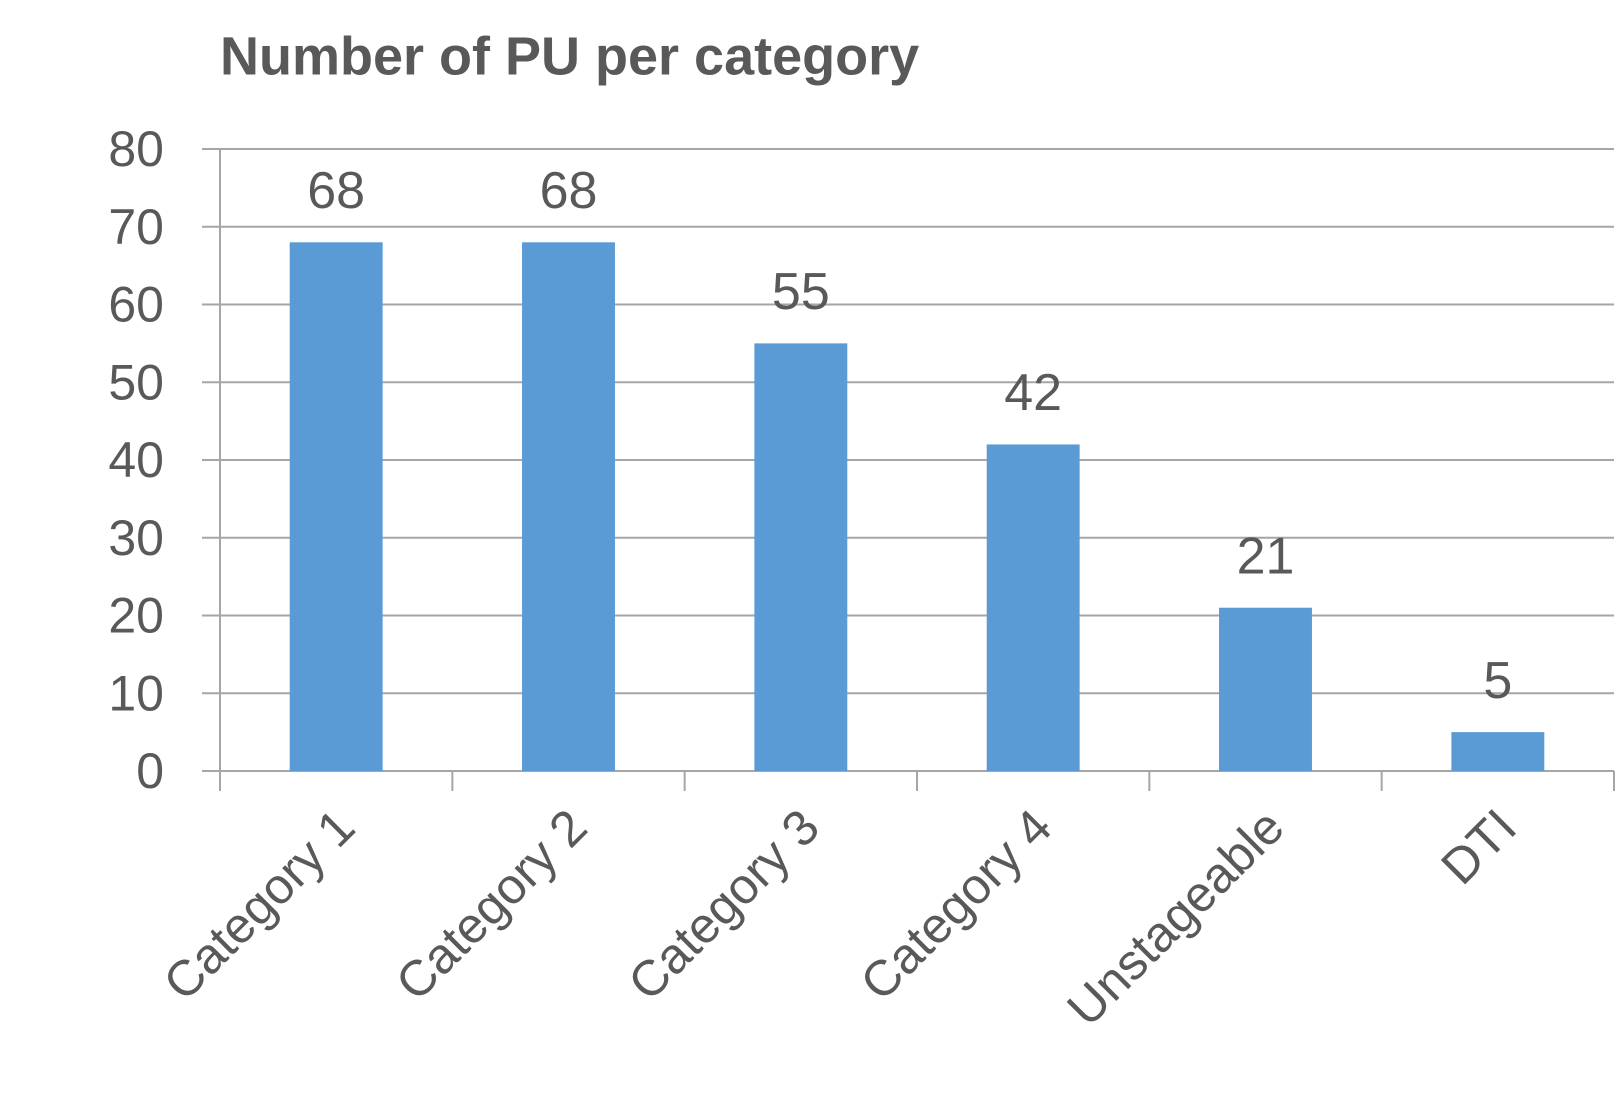 The height and width of the screenshot is (1107, 1623). Describe the element at coordinates (491, 905) in the screenshot. I see `x-tick-label: Category 2` at that location.